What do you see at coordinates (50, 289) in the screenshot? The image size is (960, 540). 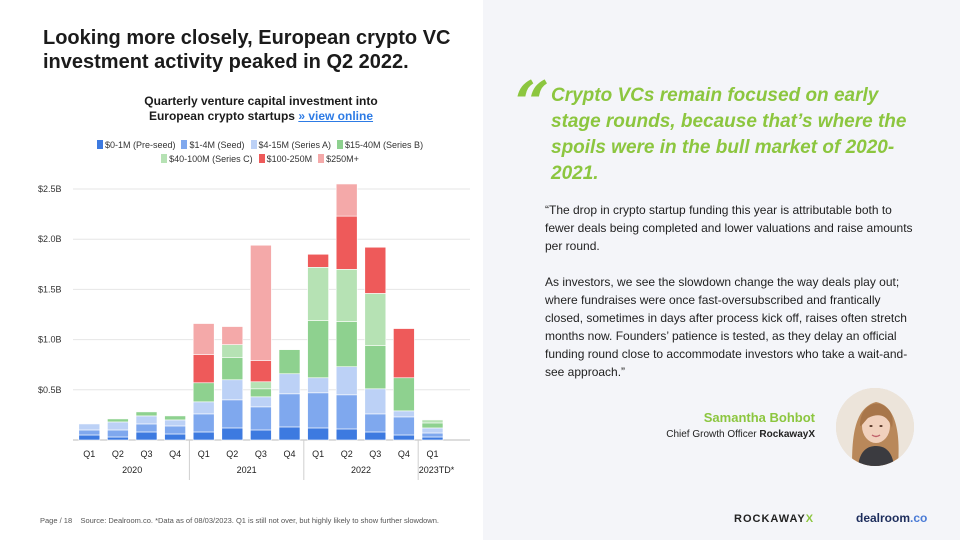 I see `y-tick-label: $1.5B` at bounding box center [50, 289].